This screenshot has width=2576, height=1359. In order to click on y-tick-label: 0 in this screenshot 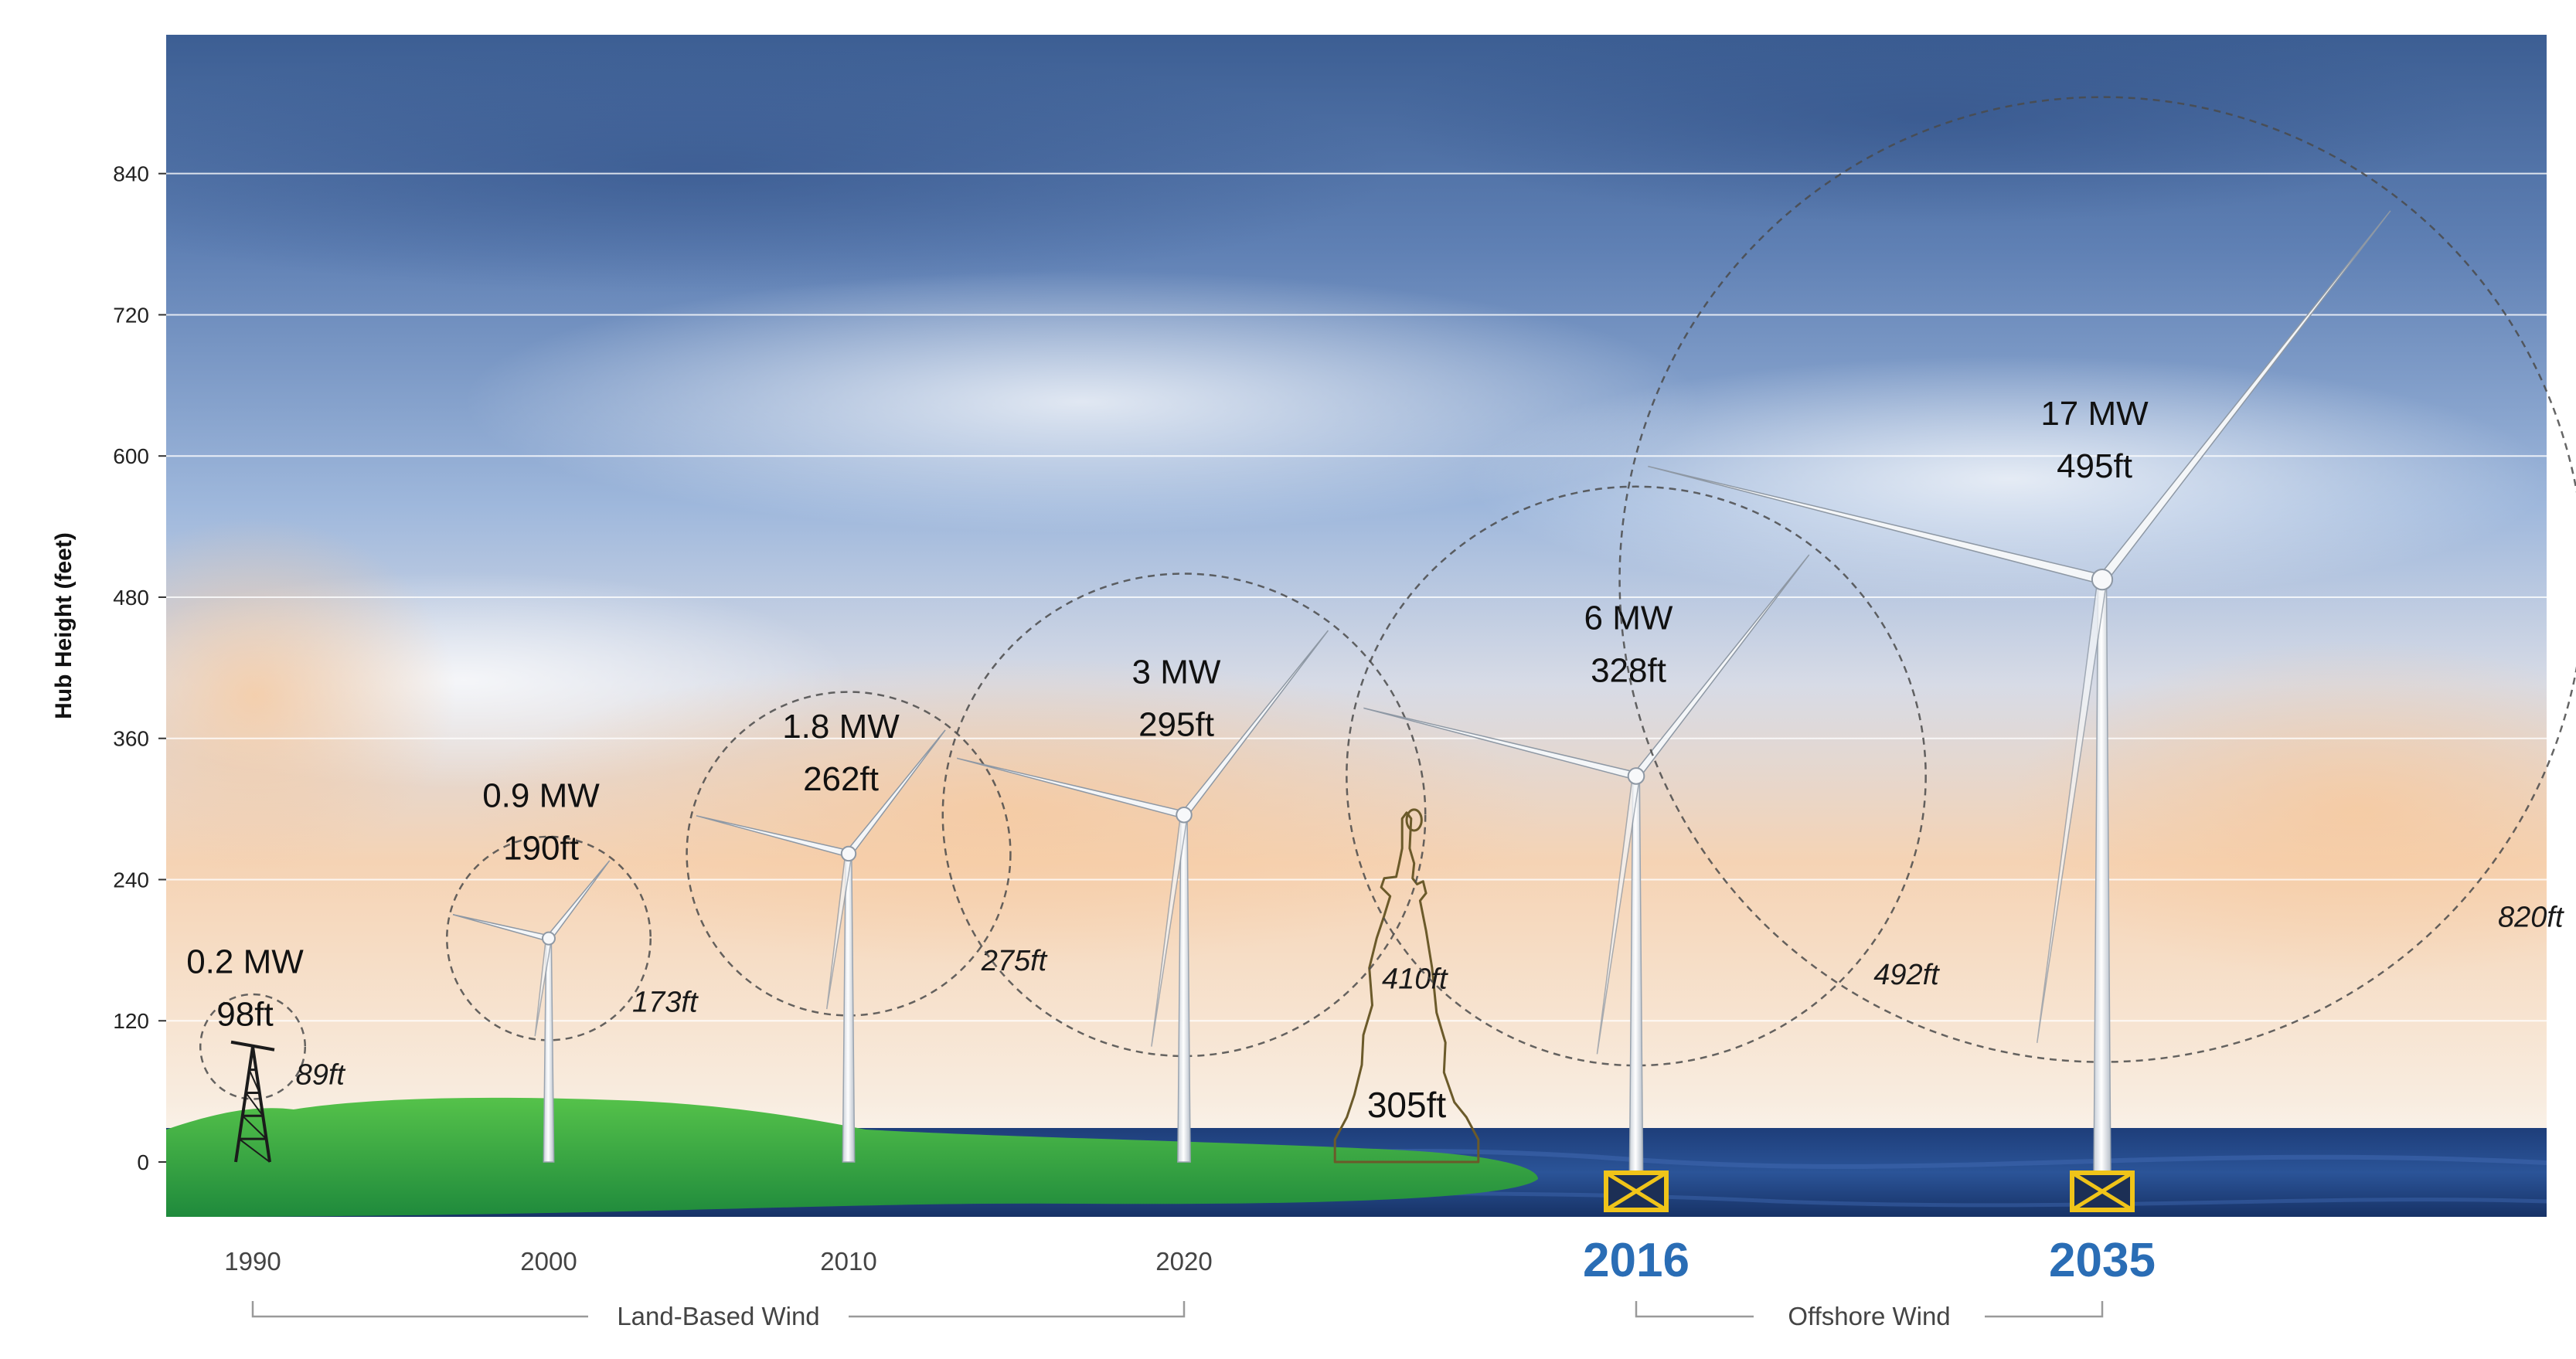, I will do `click(143, 1162)`.